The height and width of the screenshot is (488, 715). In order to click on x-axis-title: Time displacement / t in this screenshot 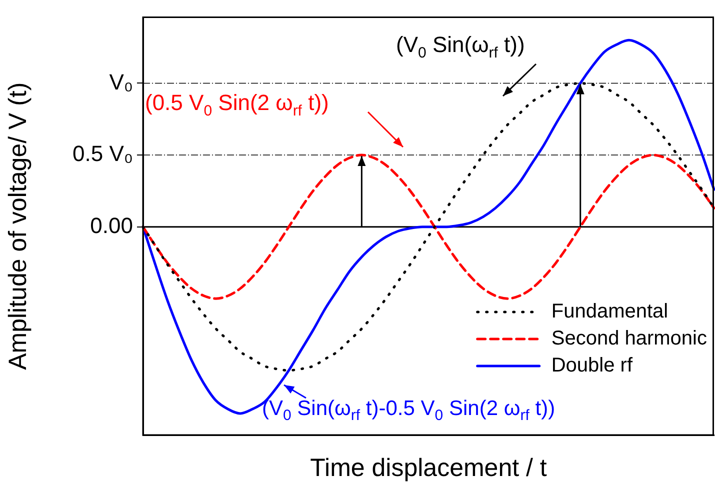, I will do `click(428, 468)`.